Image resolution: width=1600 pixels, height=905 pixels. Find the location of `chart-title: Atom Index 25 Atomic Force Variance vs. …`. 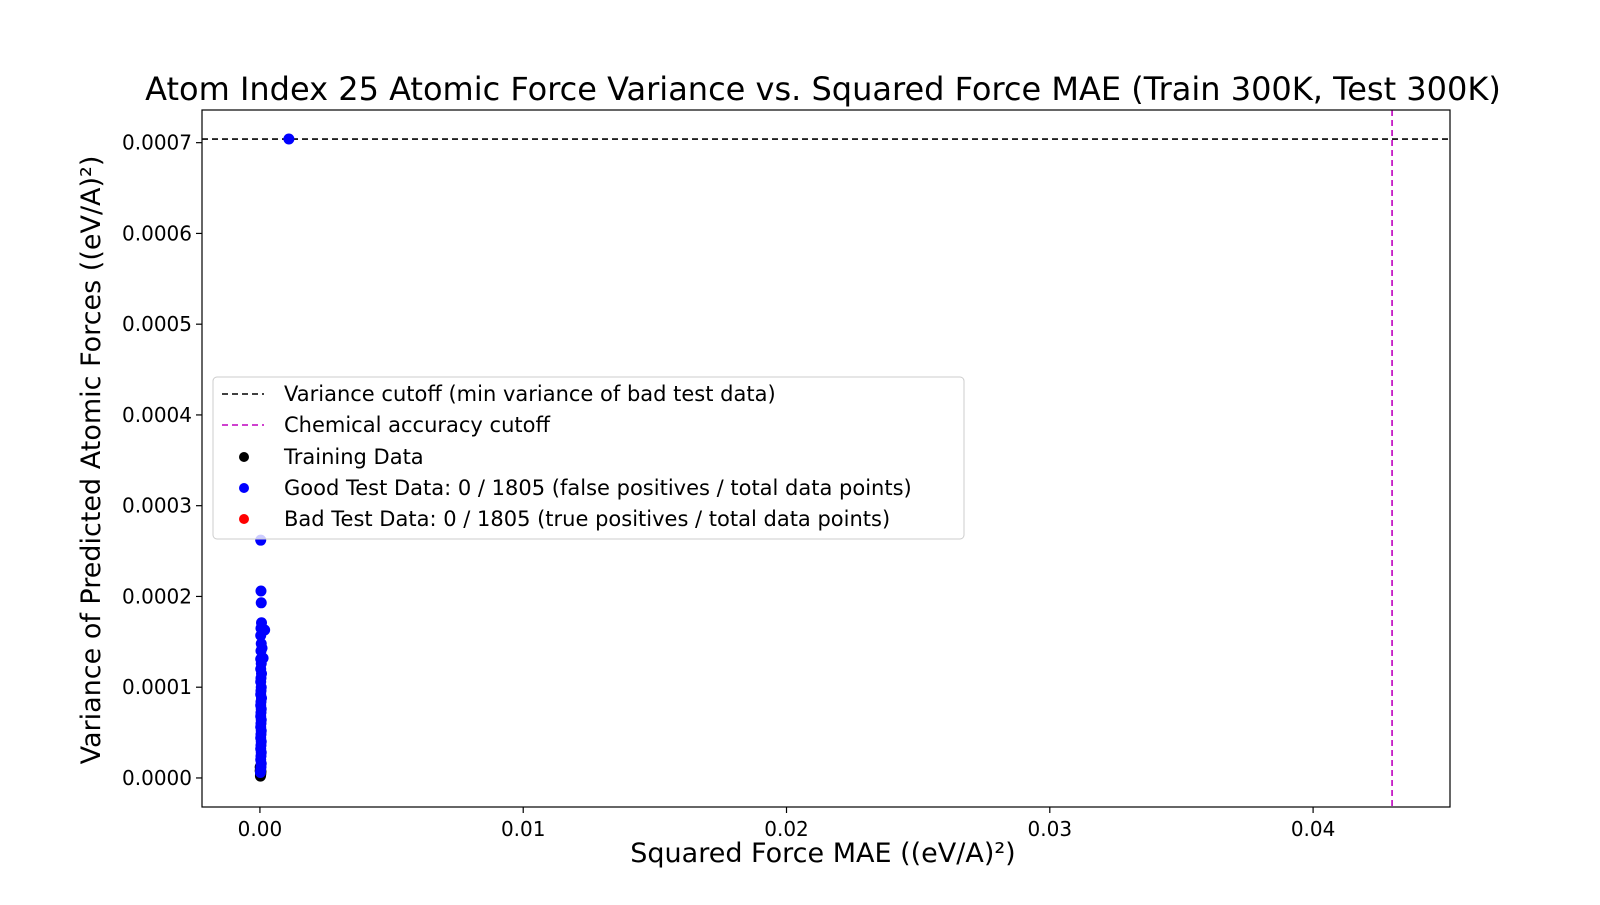

chart-title: Atom Index 25 Atomic Force Variance vs. … is located at coordinates (823, 89).